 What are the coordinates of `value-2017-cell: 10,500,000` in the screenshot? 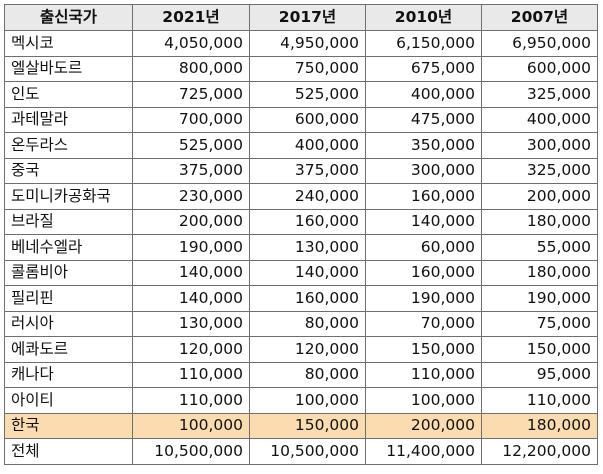 It's located at (307, 451).